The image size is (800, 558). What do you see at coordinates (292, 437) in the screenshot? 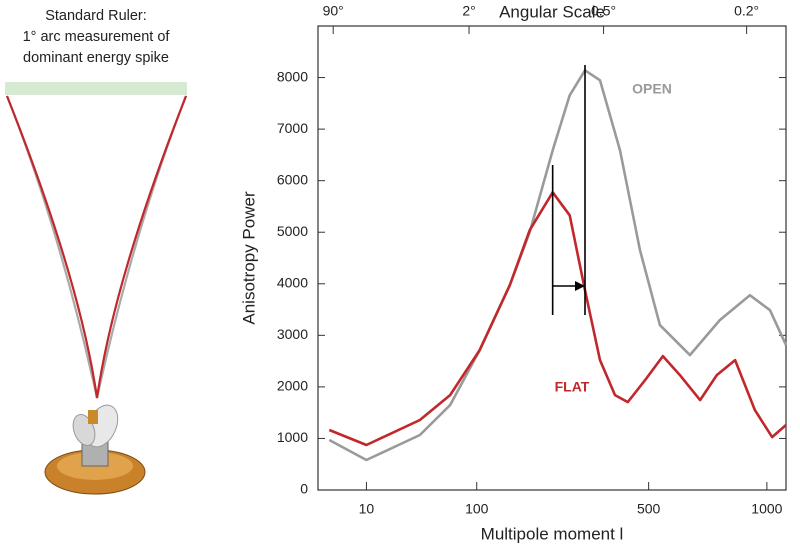
I see `y-tick-label: 1000` at bounding box center [292, 437].